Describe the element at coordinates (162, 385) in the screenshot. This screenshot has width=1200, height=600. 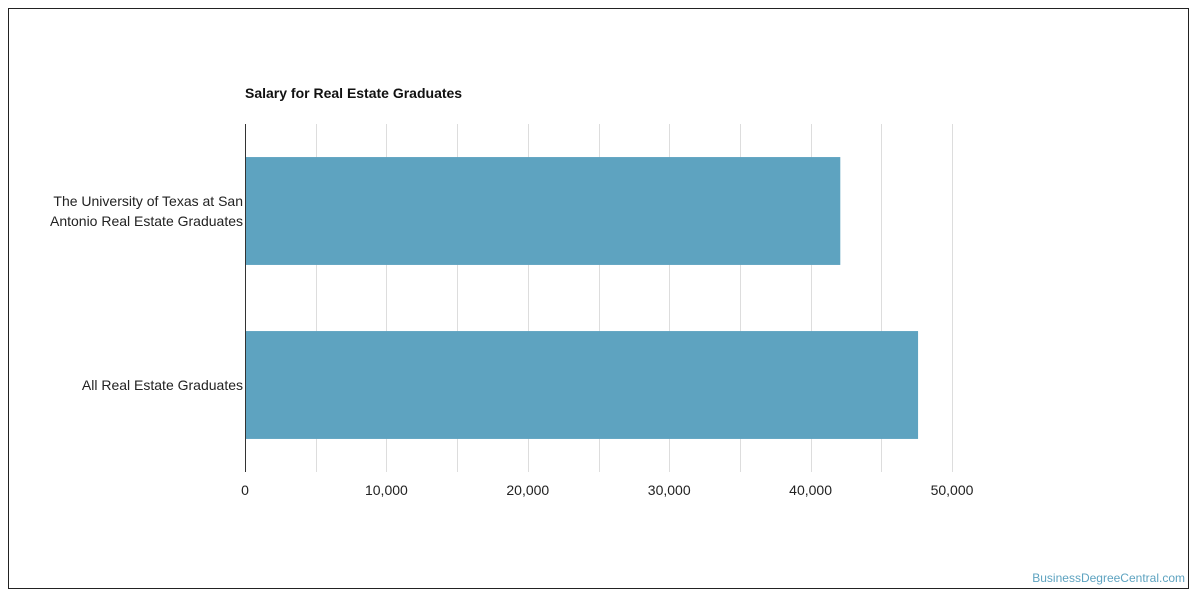
I see `category-label: All Real Estate Graduates` at that location.